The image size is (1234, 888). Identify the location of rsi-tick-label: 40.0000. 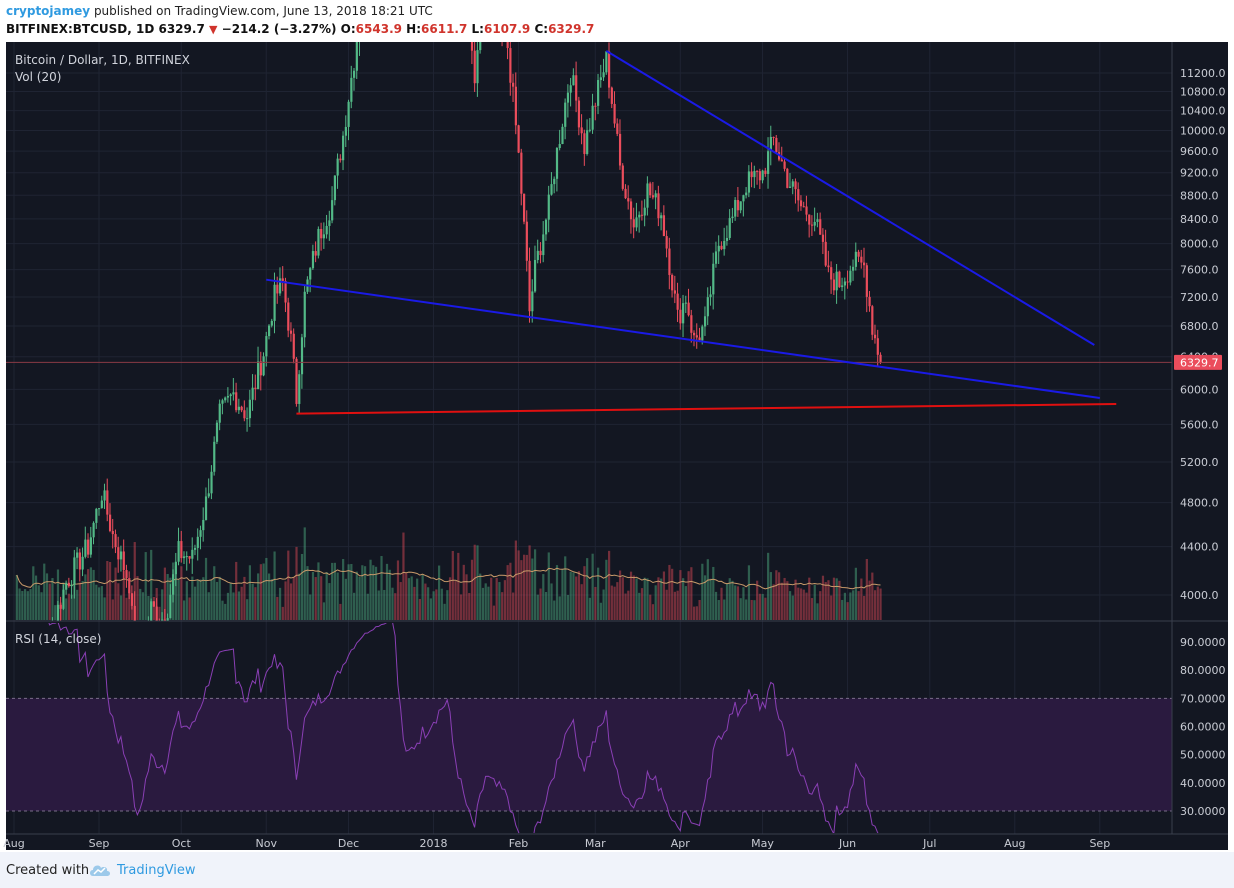
(1203, 783).